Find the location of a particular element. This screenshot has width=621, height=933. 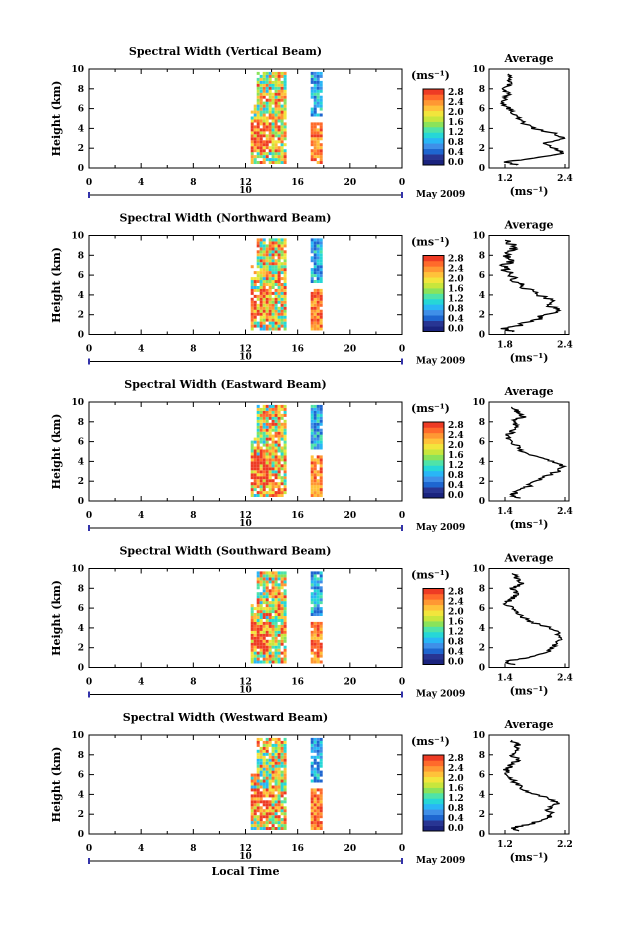

x-tick-label: 0 is located at coordinates (402, 183).